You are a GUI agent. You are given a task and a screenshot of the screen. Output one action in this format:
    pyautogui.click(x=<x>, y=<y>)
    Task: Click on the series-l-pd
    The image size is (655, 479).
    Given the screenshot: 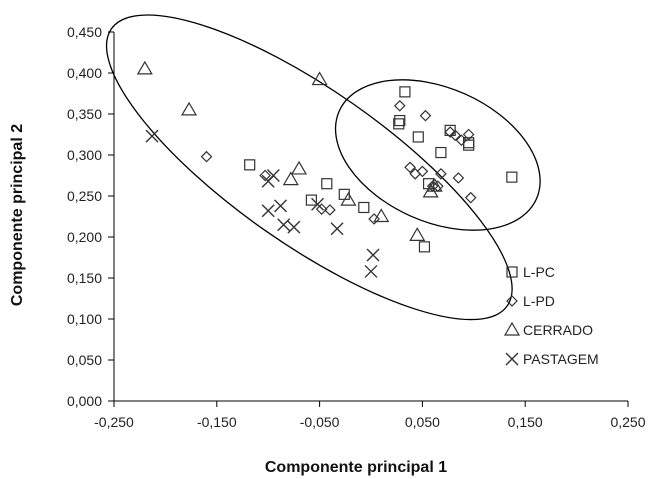 What is the action you would take?
    pyautogui.click(x=338, y=162)
    